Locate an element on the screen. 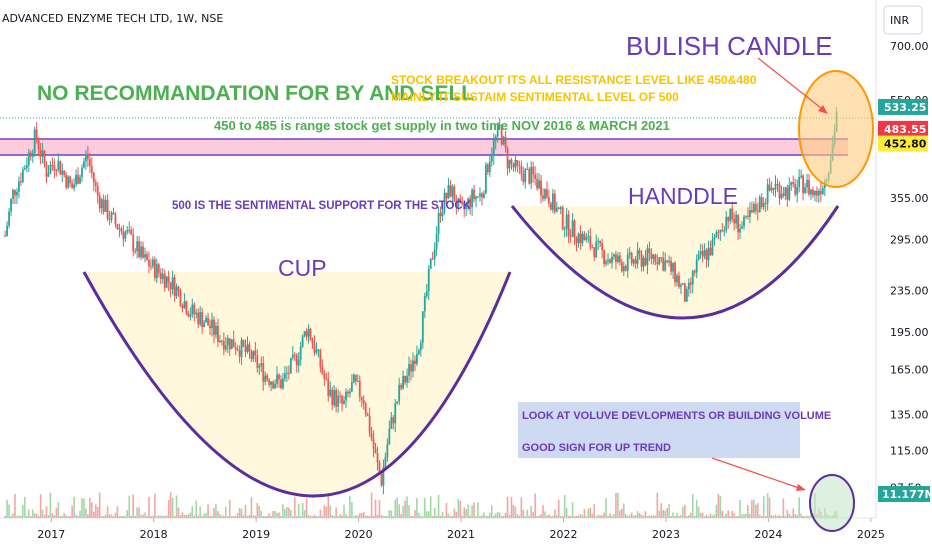 Image resolution: width=932 pixels, height=550 pixels. currency-box is located at coordinates (903, 20).